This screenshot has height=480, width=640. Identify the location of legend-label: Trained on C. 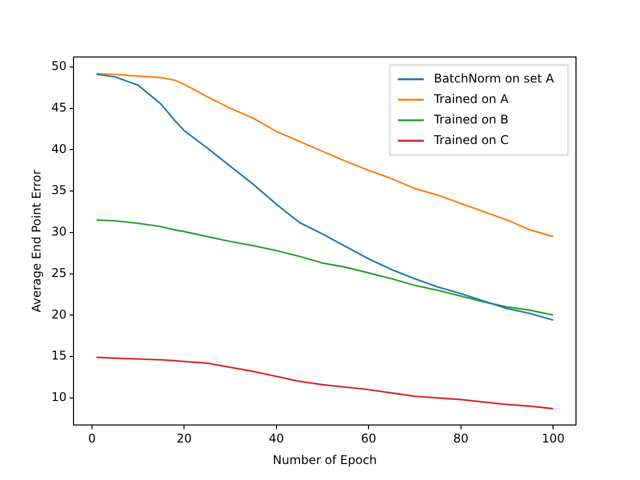
(470, 139).